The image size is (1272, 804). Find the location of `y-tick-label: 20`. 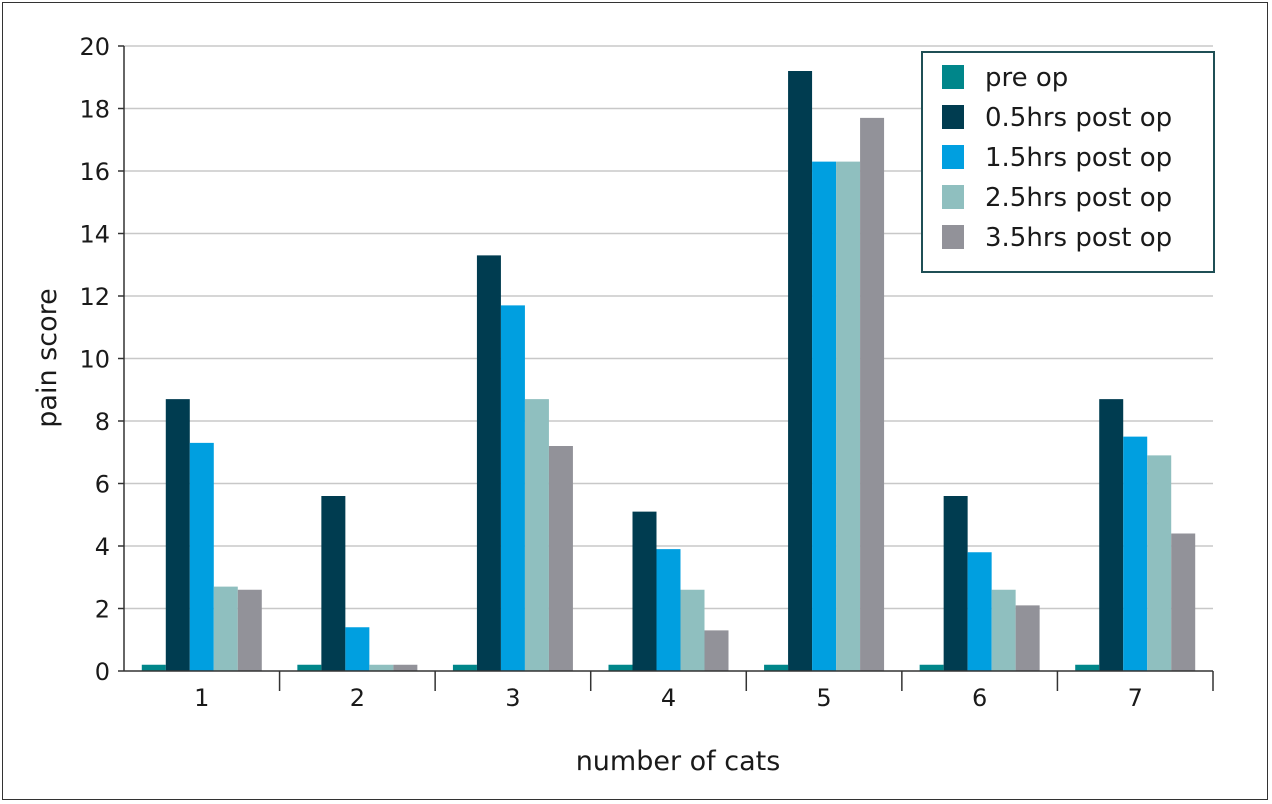

y-tick-label: 20 is located at coordinates (94, 47).